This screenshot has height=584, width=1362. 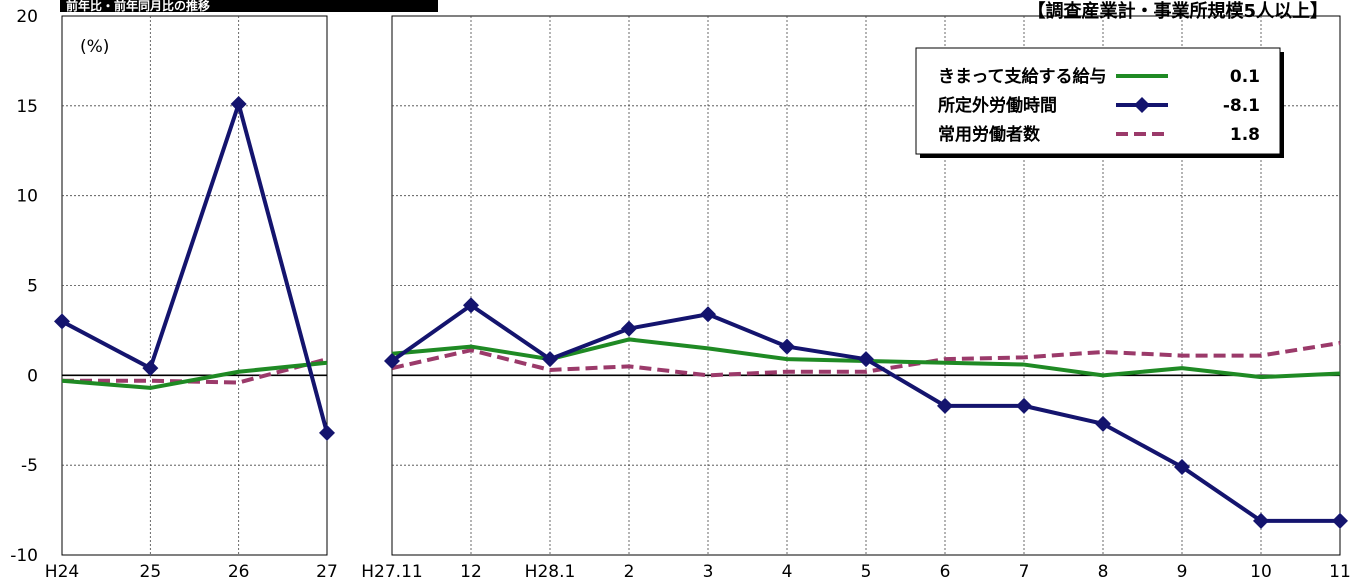 I want to click on x-tick-label: 3, so click(x=708, y=572).